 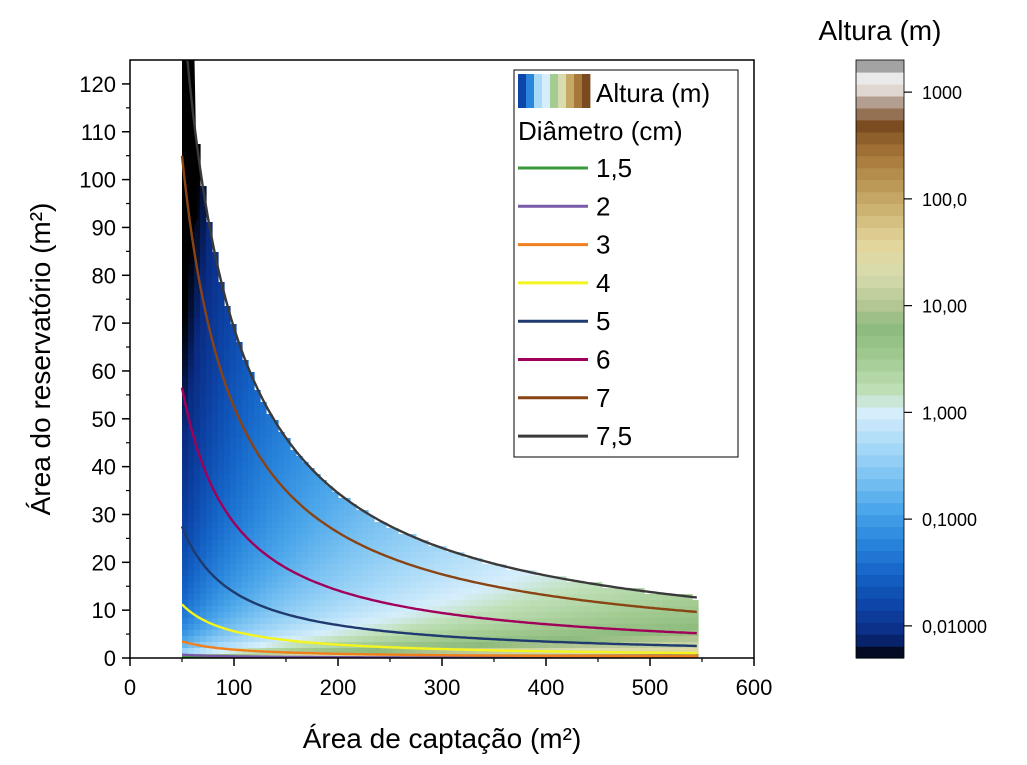 I want to click on legend-label: 1,5, so click(x=614, y=168).